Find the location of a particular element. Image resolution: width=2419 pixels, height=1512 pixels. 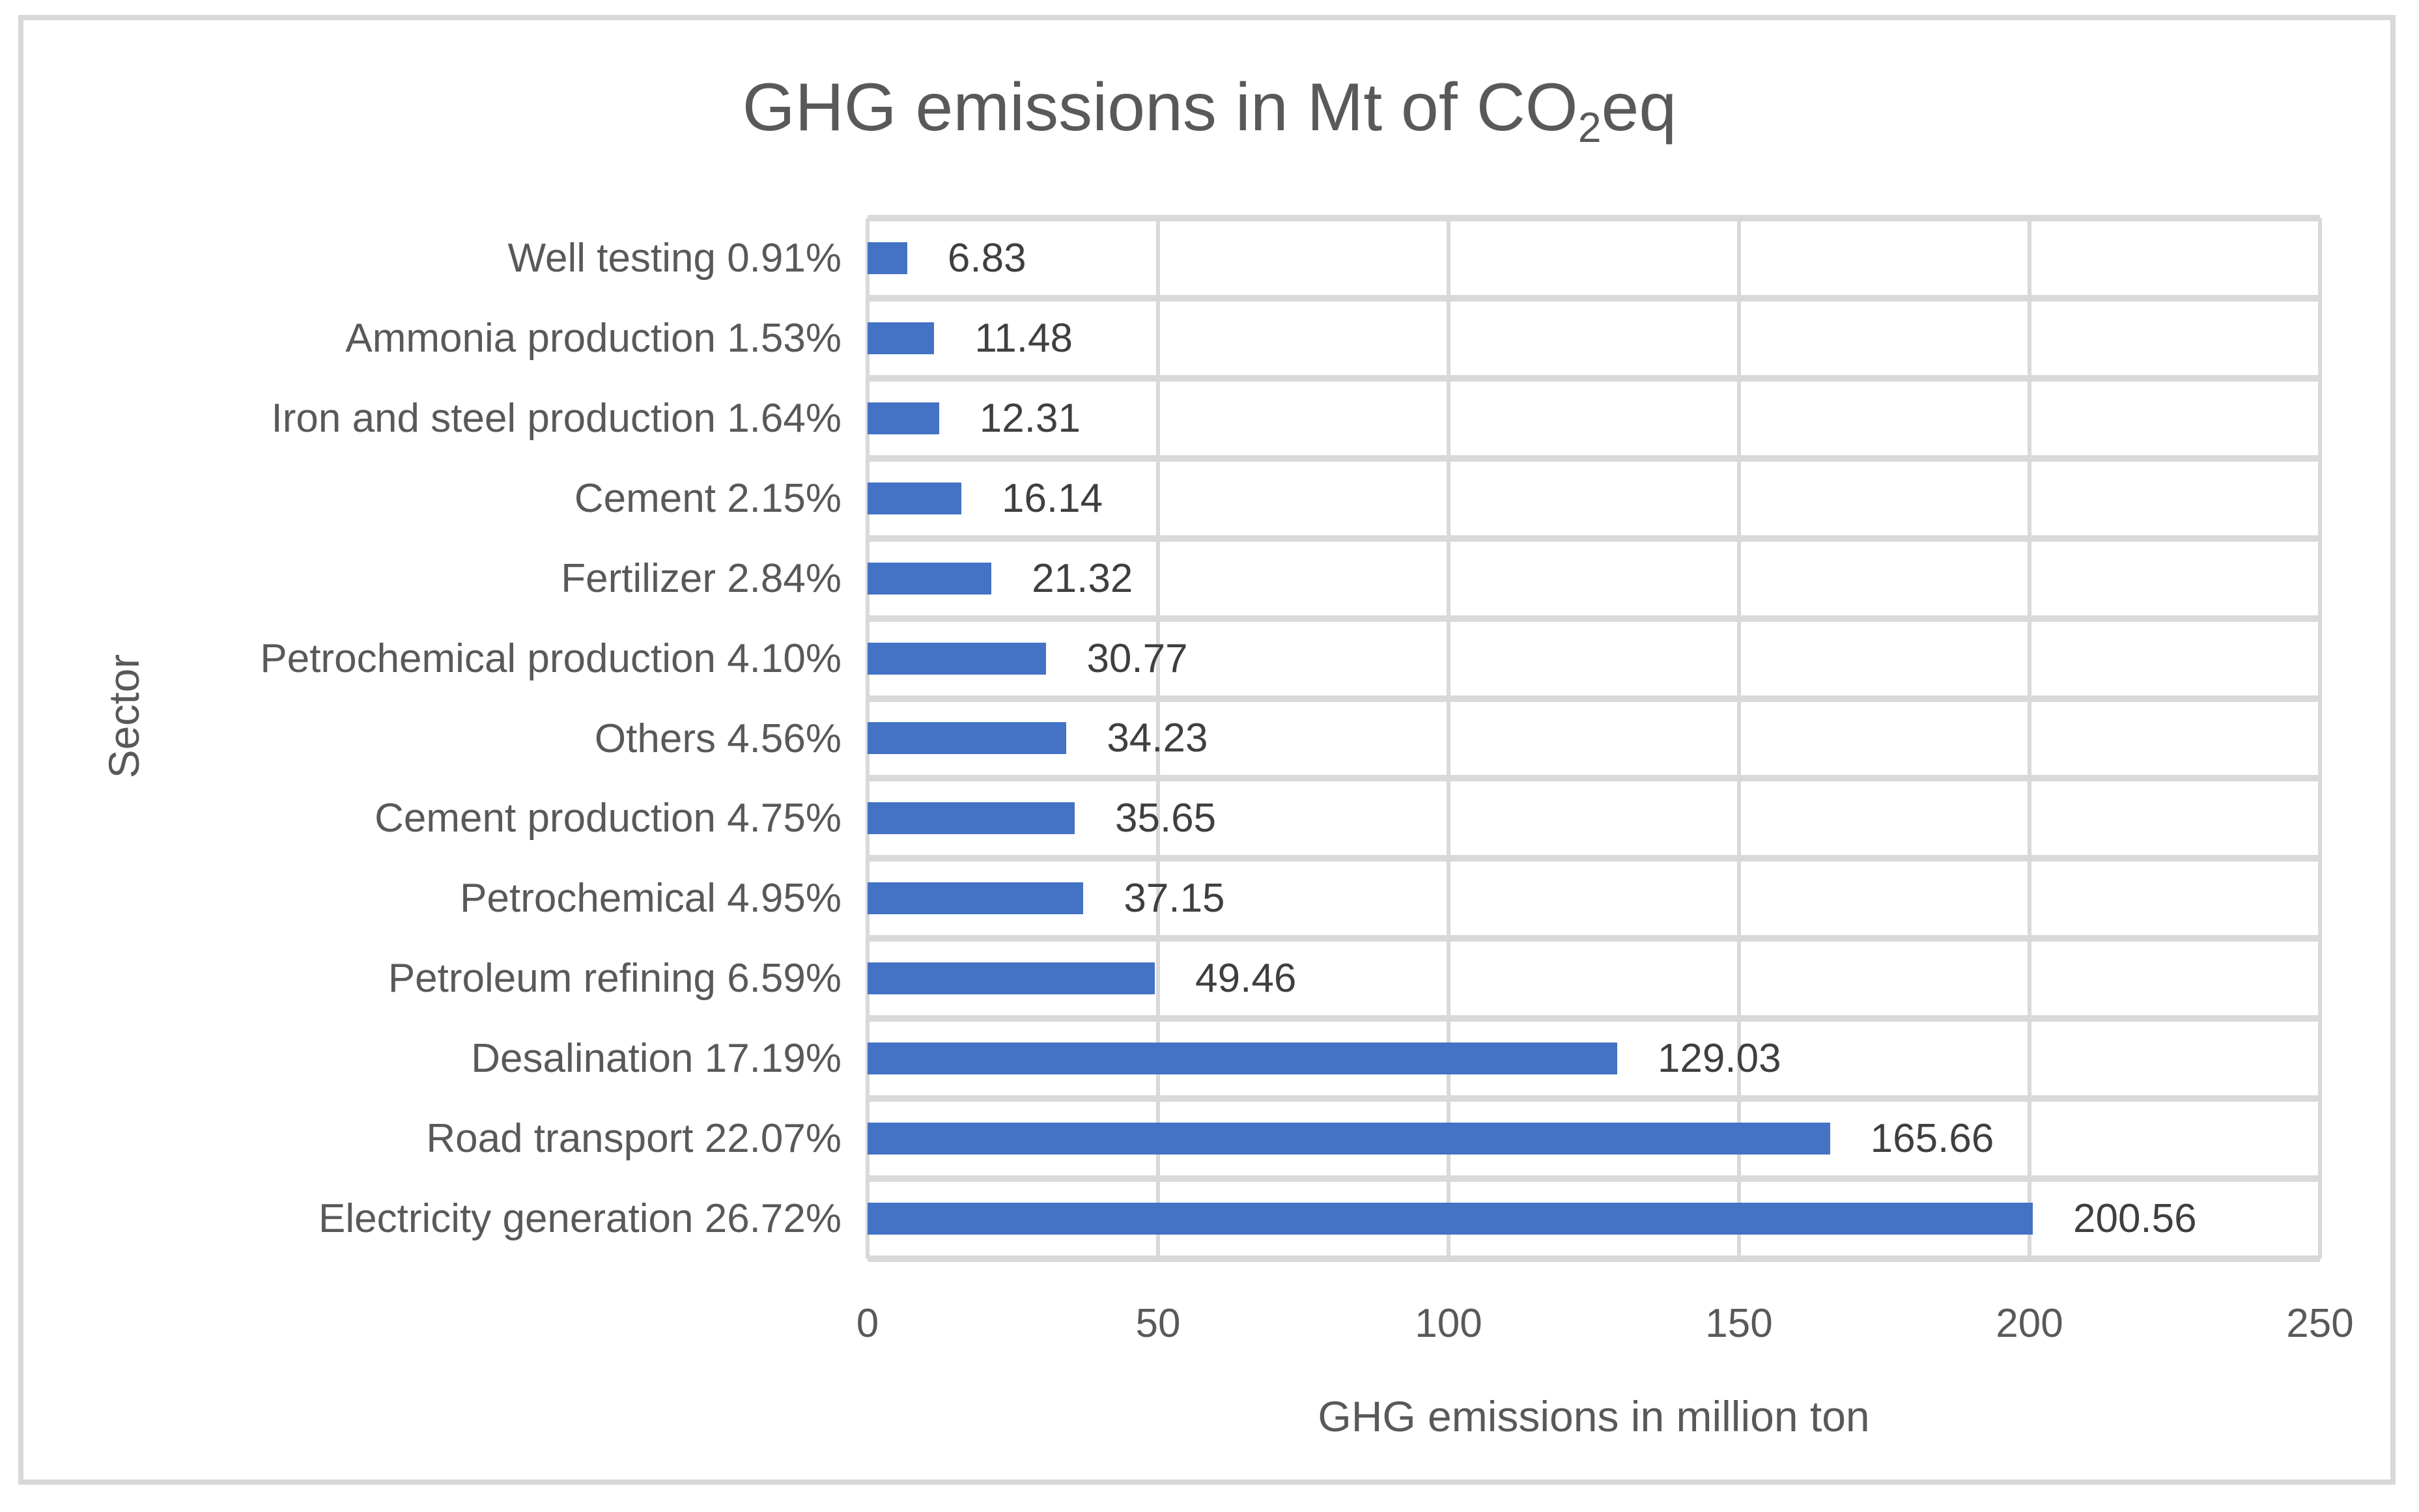

category-label: Electricity generation 26.72% is located at coordinates (580, 1219).